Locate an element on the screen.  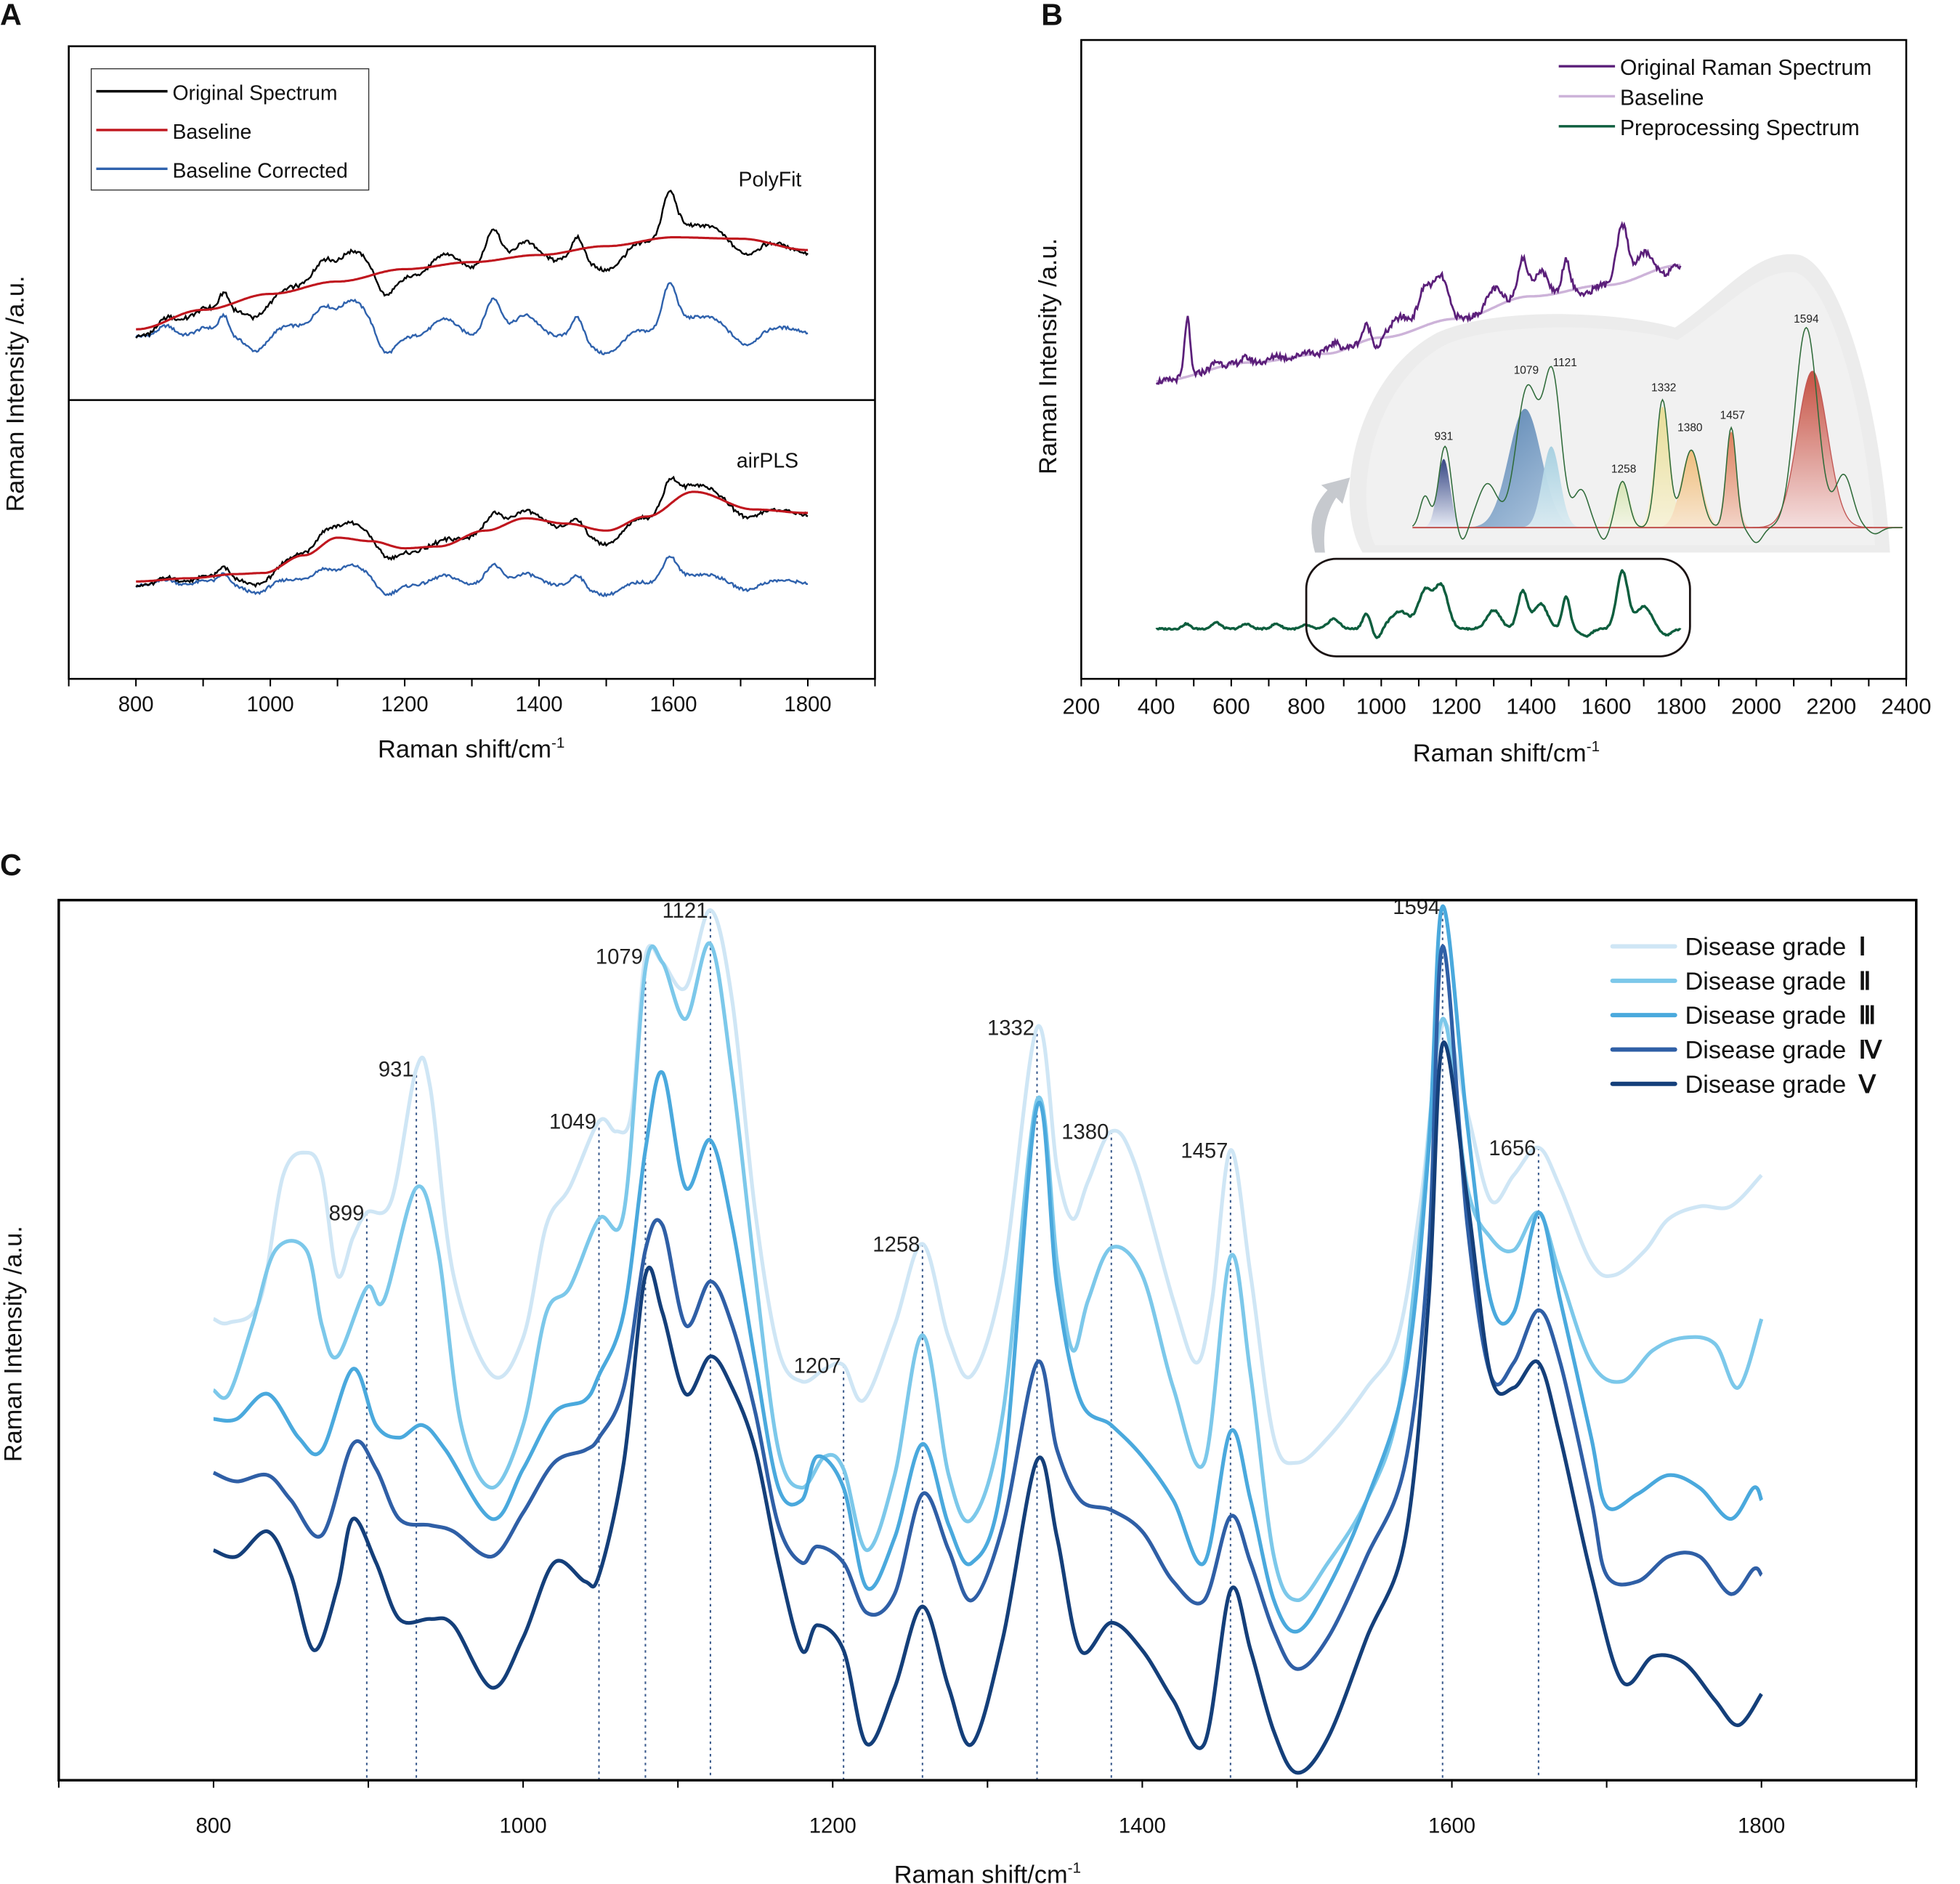
highlight-region-box is located at coordinates (1498, 607).